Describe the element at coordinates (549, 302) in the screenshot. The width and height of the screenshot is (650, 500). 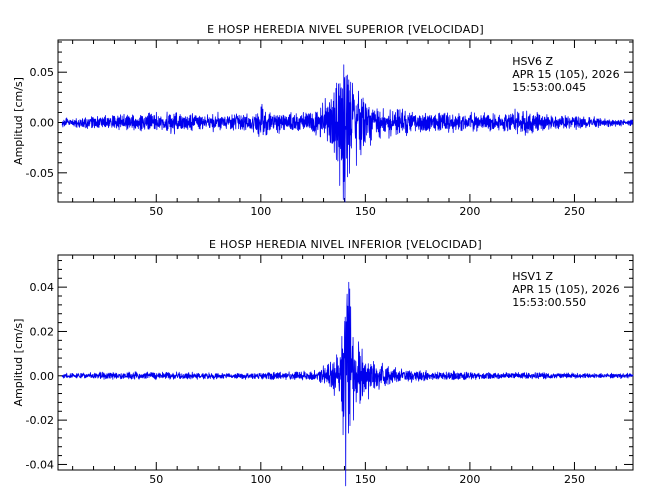
I see `time-label: 15:53:00.550` at that location.